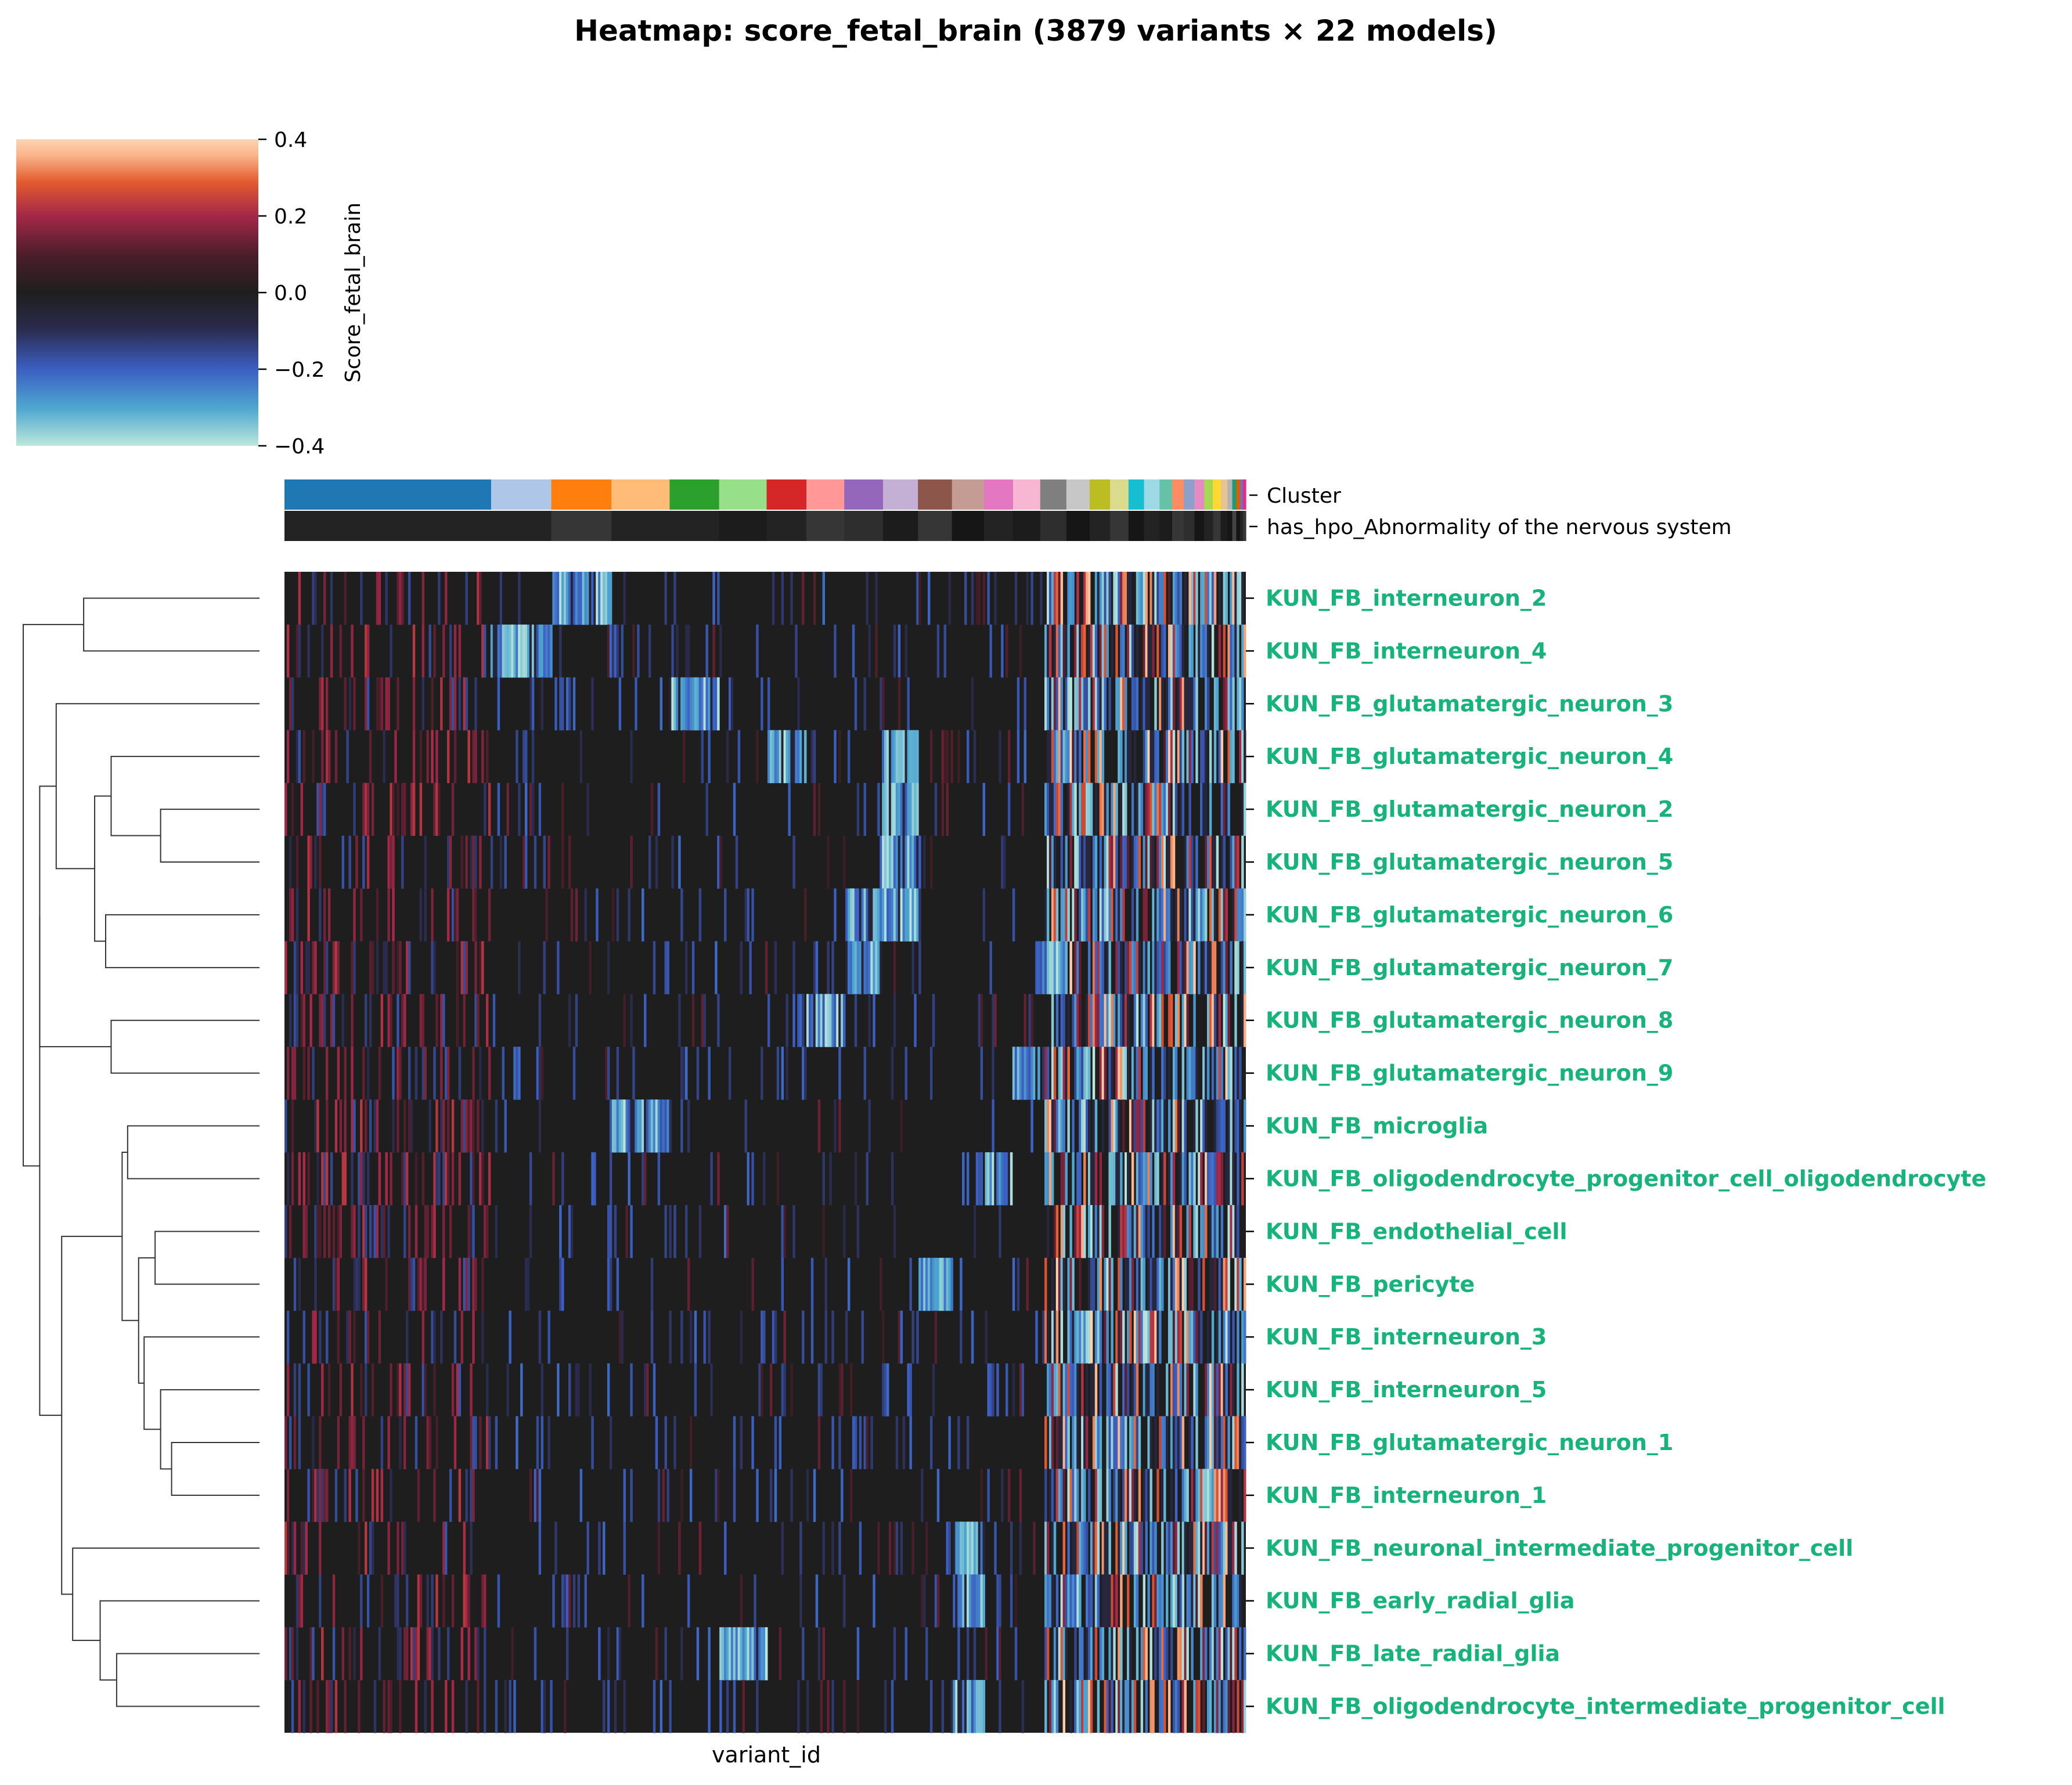 The height and width of the screenshot is (1785, 2072). Describe the element at coordinates (1469, 1073) in the screenshot. I see `row-label: KUN_FB_glutamatergic_neuron_9` at that location.